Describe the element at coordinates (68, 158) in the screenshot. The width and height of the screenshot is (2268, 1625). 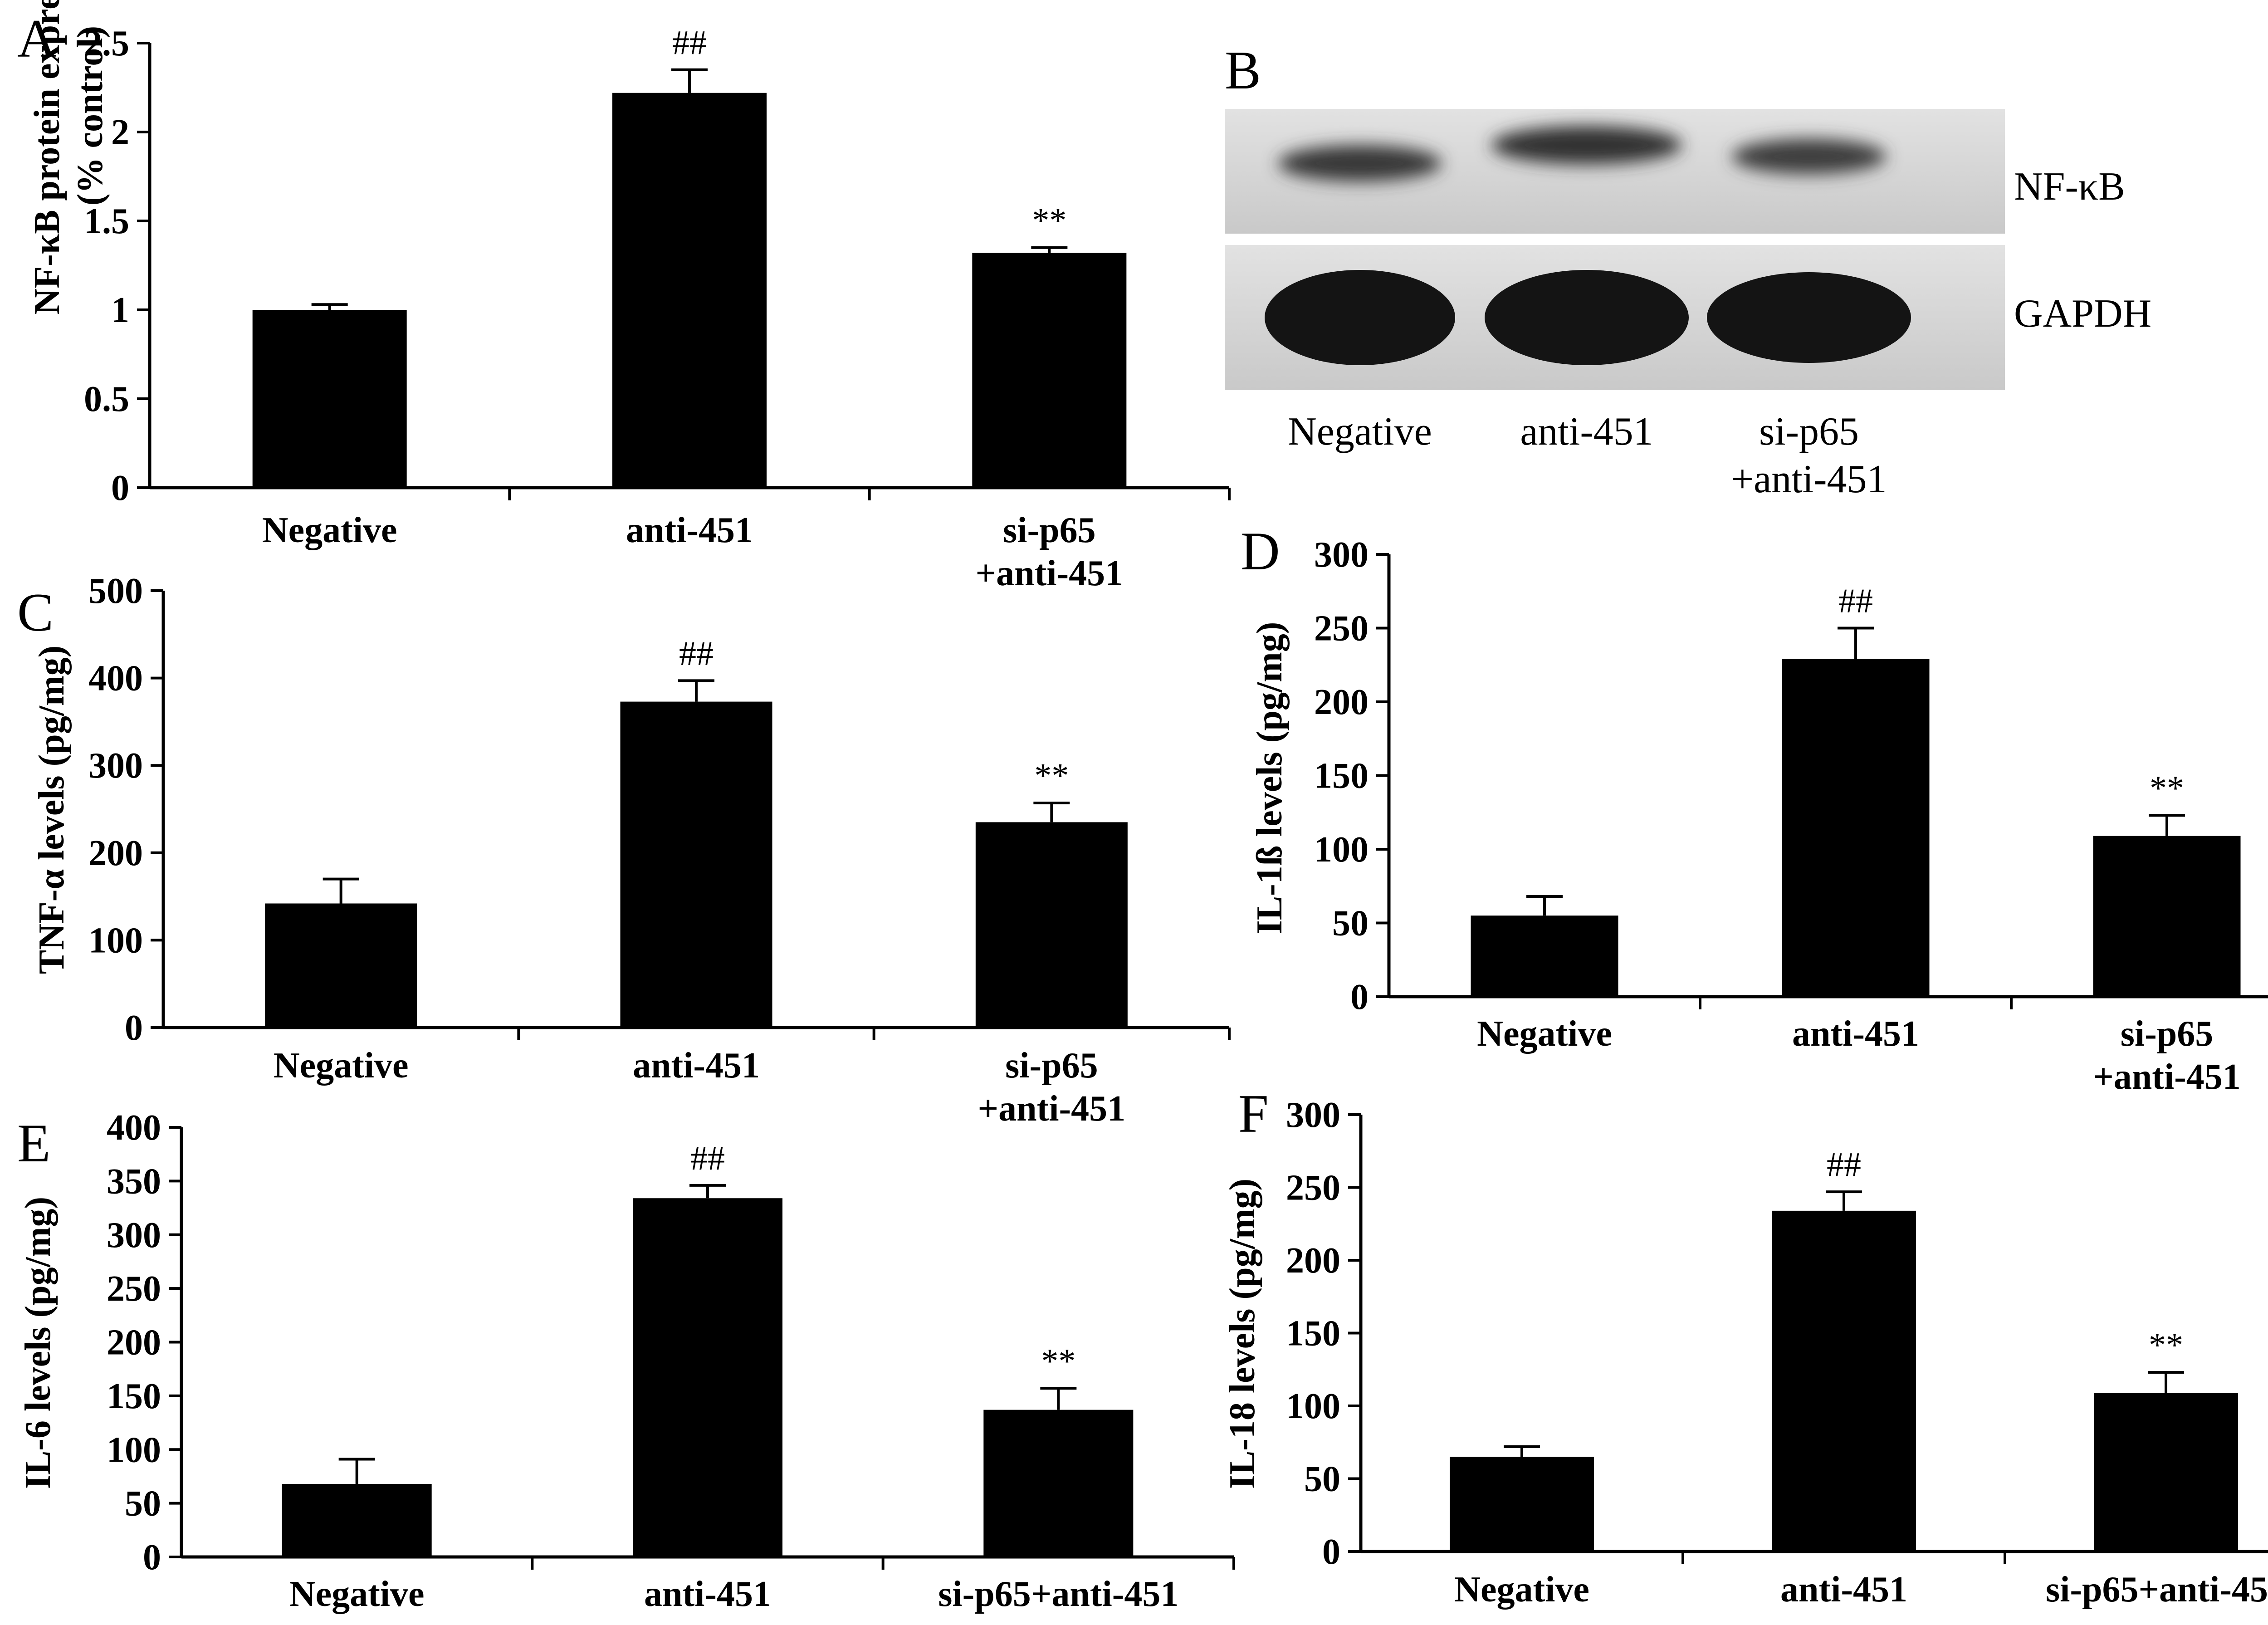
I see `y-axis-title: NF-κB protein expression (% control)` at that location.